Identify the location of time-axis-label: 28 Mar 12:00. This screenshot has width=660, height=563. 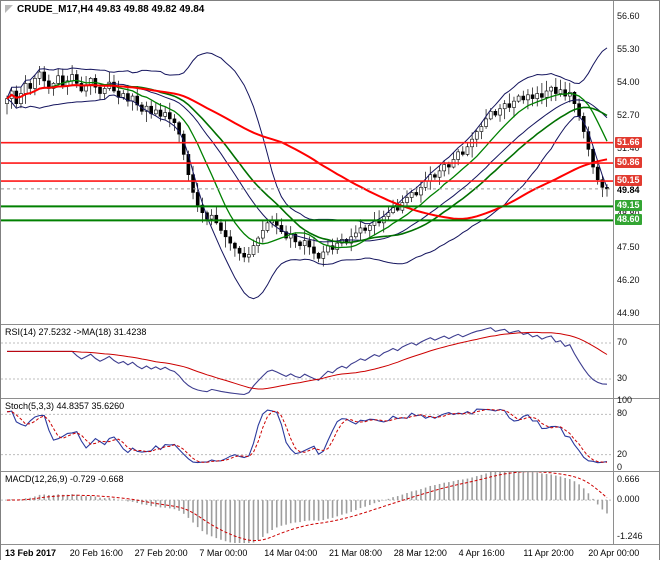
(420, 553).